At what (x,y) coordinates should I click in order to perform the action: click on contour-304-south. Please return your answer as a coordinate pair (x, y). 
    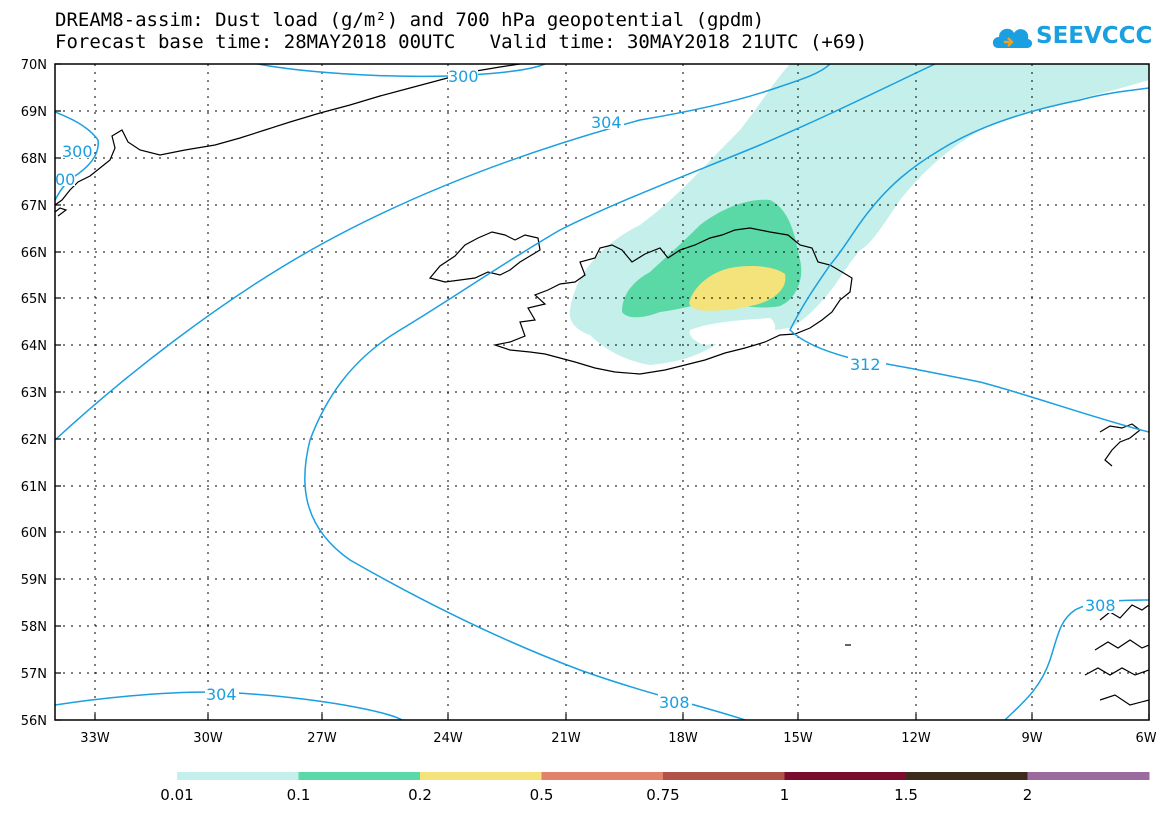
    Looking at the image, I should click on (229, 705).